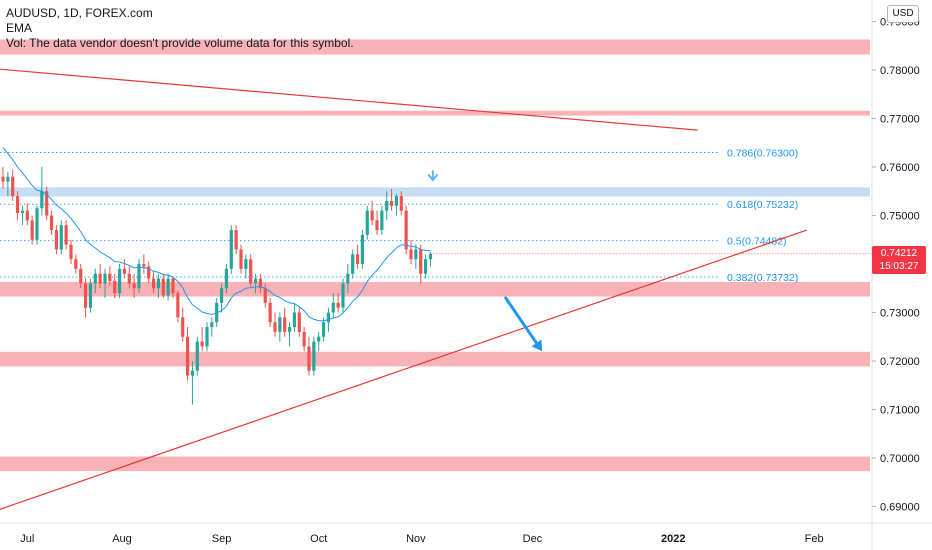 This screenshot has height=550, width=932. I want to click on x-tick-label-7: Feb, so click(814, 539).